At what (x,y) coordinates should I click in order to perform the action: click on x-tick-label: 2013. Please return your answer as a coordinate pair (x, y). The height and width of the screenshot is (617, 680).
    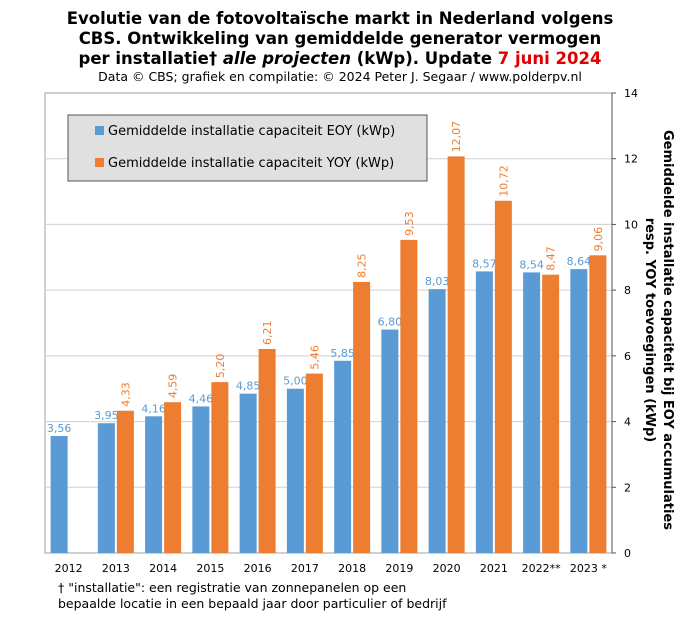
    Looking at the image, I should click on (116, 568).